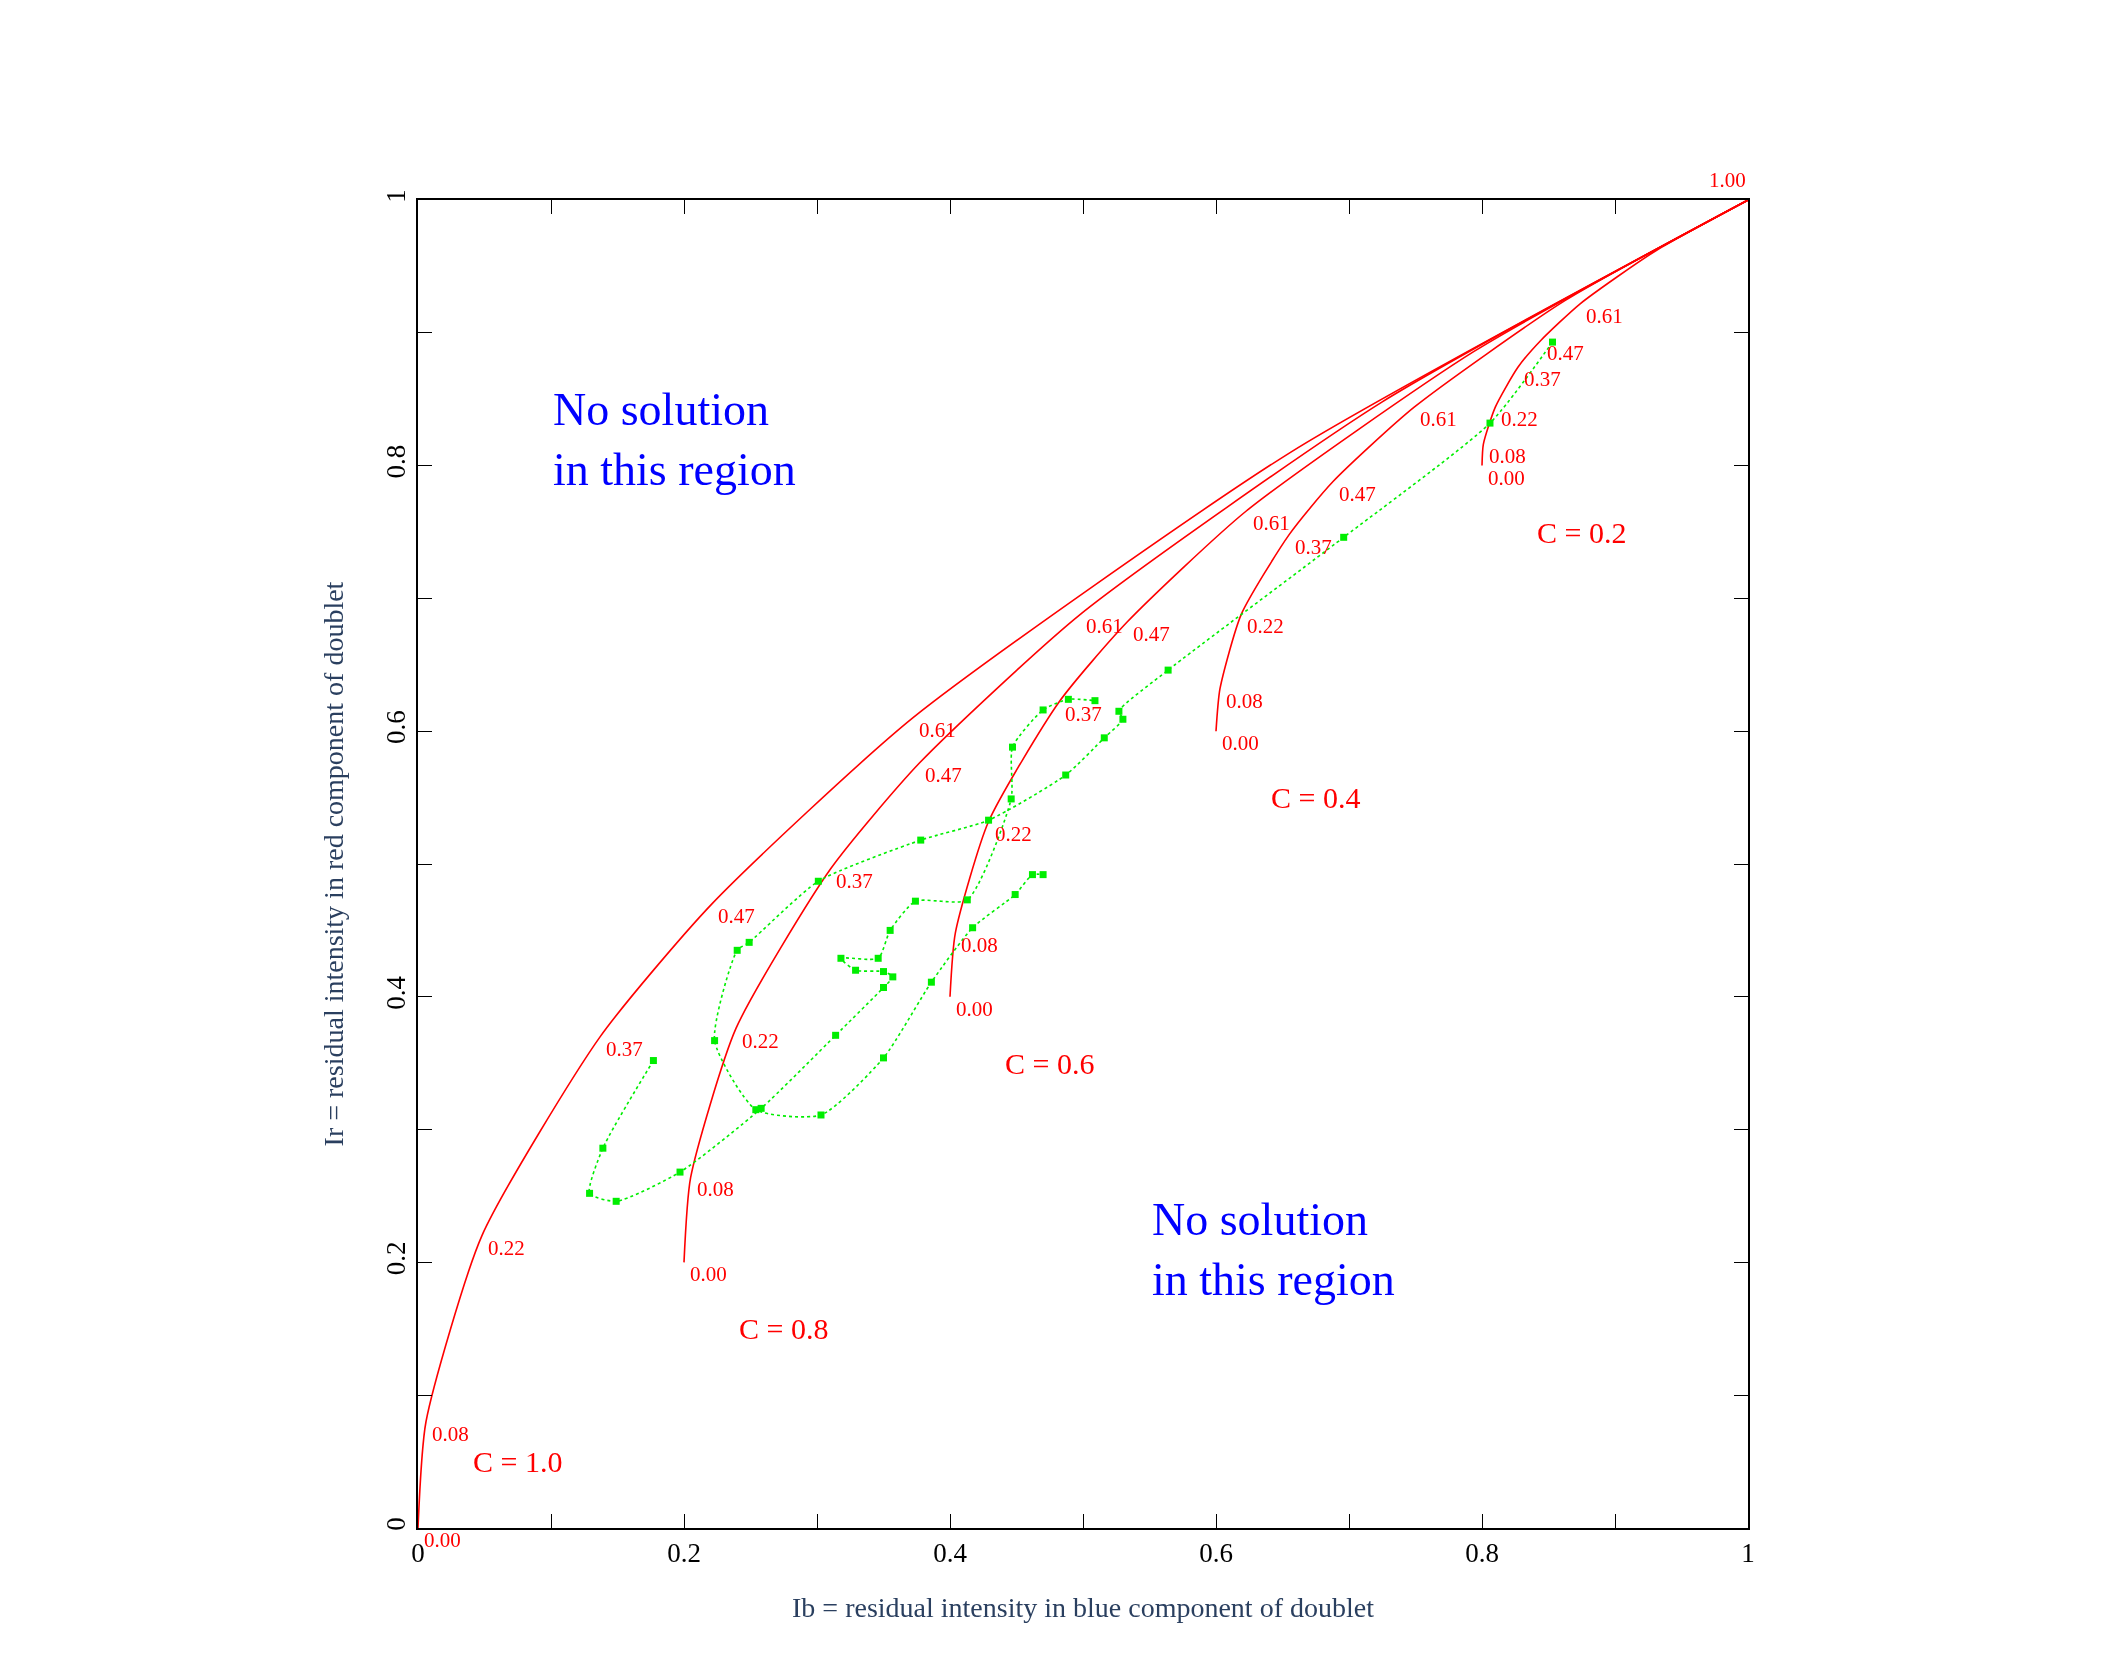 The image size is (2117, 1664). What do you see at coordinates (1748, 1553) in the screenshot?
I see `x-tick-label: 1` at bounding box center [1748, 1553].